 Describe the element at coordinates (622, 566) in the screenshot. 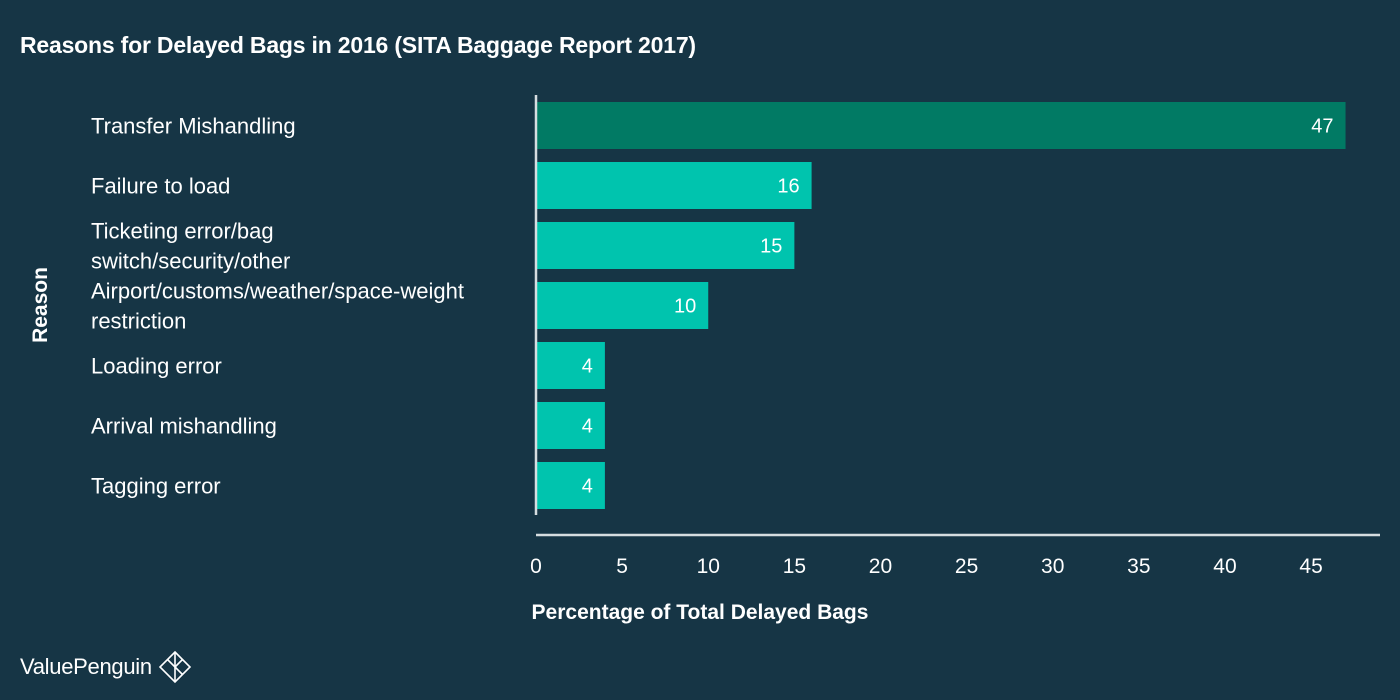

I see `x-tick-label: 5` at that location.